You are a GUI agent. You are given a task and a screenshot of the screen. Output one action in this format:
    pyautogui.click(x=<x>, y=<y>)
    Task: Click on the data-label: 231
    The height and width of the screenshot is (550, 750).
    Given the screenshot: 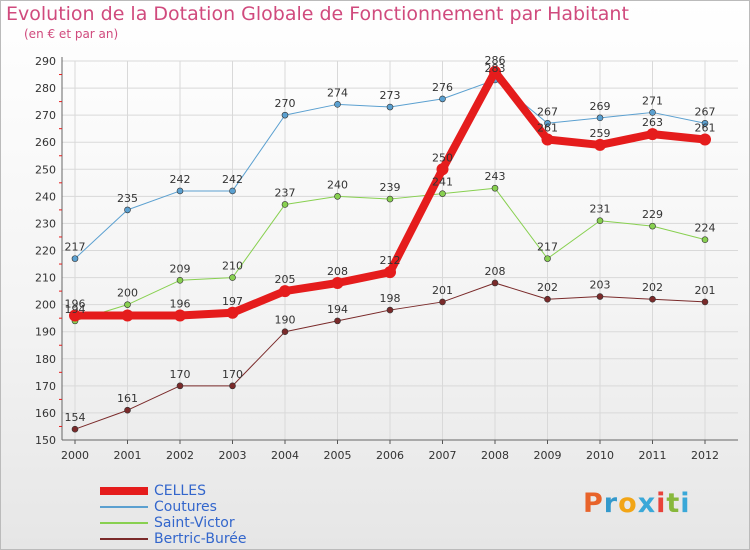 What is the action you would take?
    pyautogui.click(x=600, y=209)
    